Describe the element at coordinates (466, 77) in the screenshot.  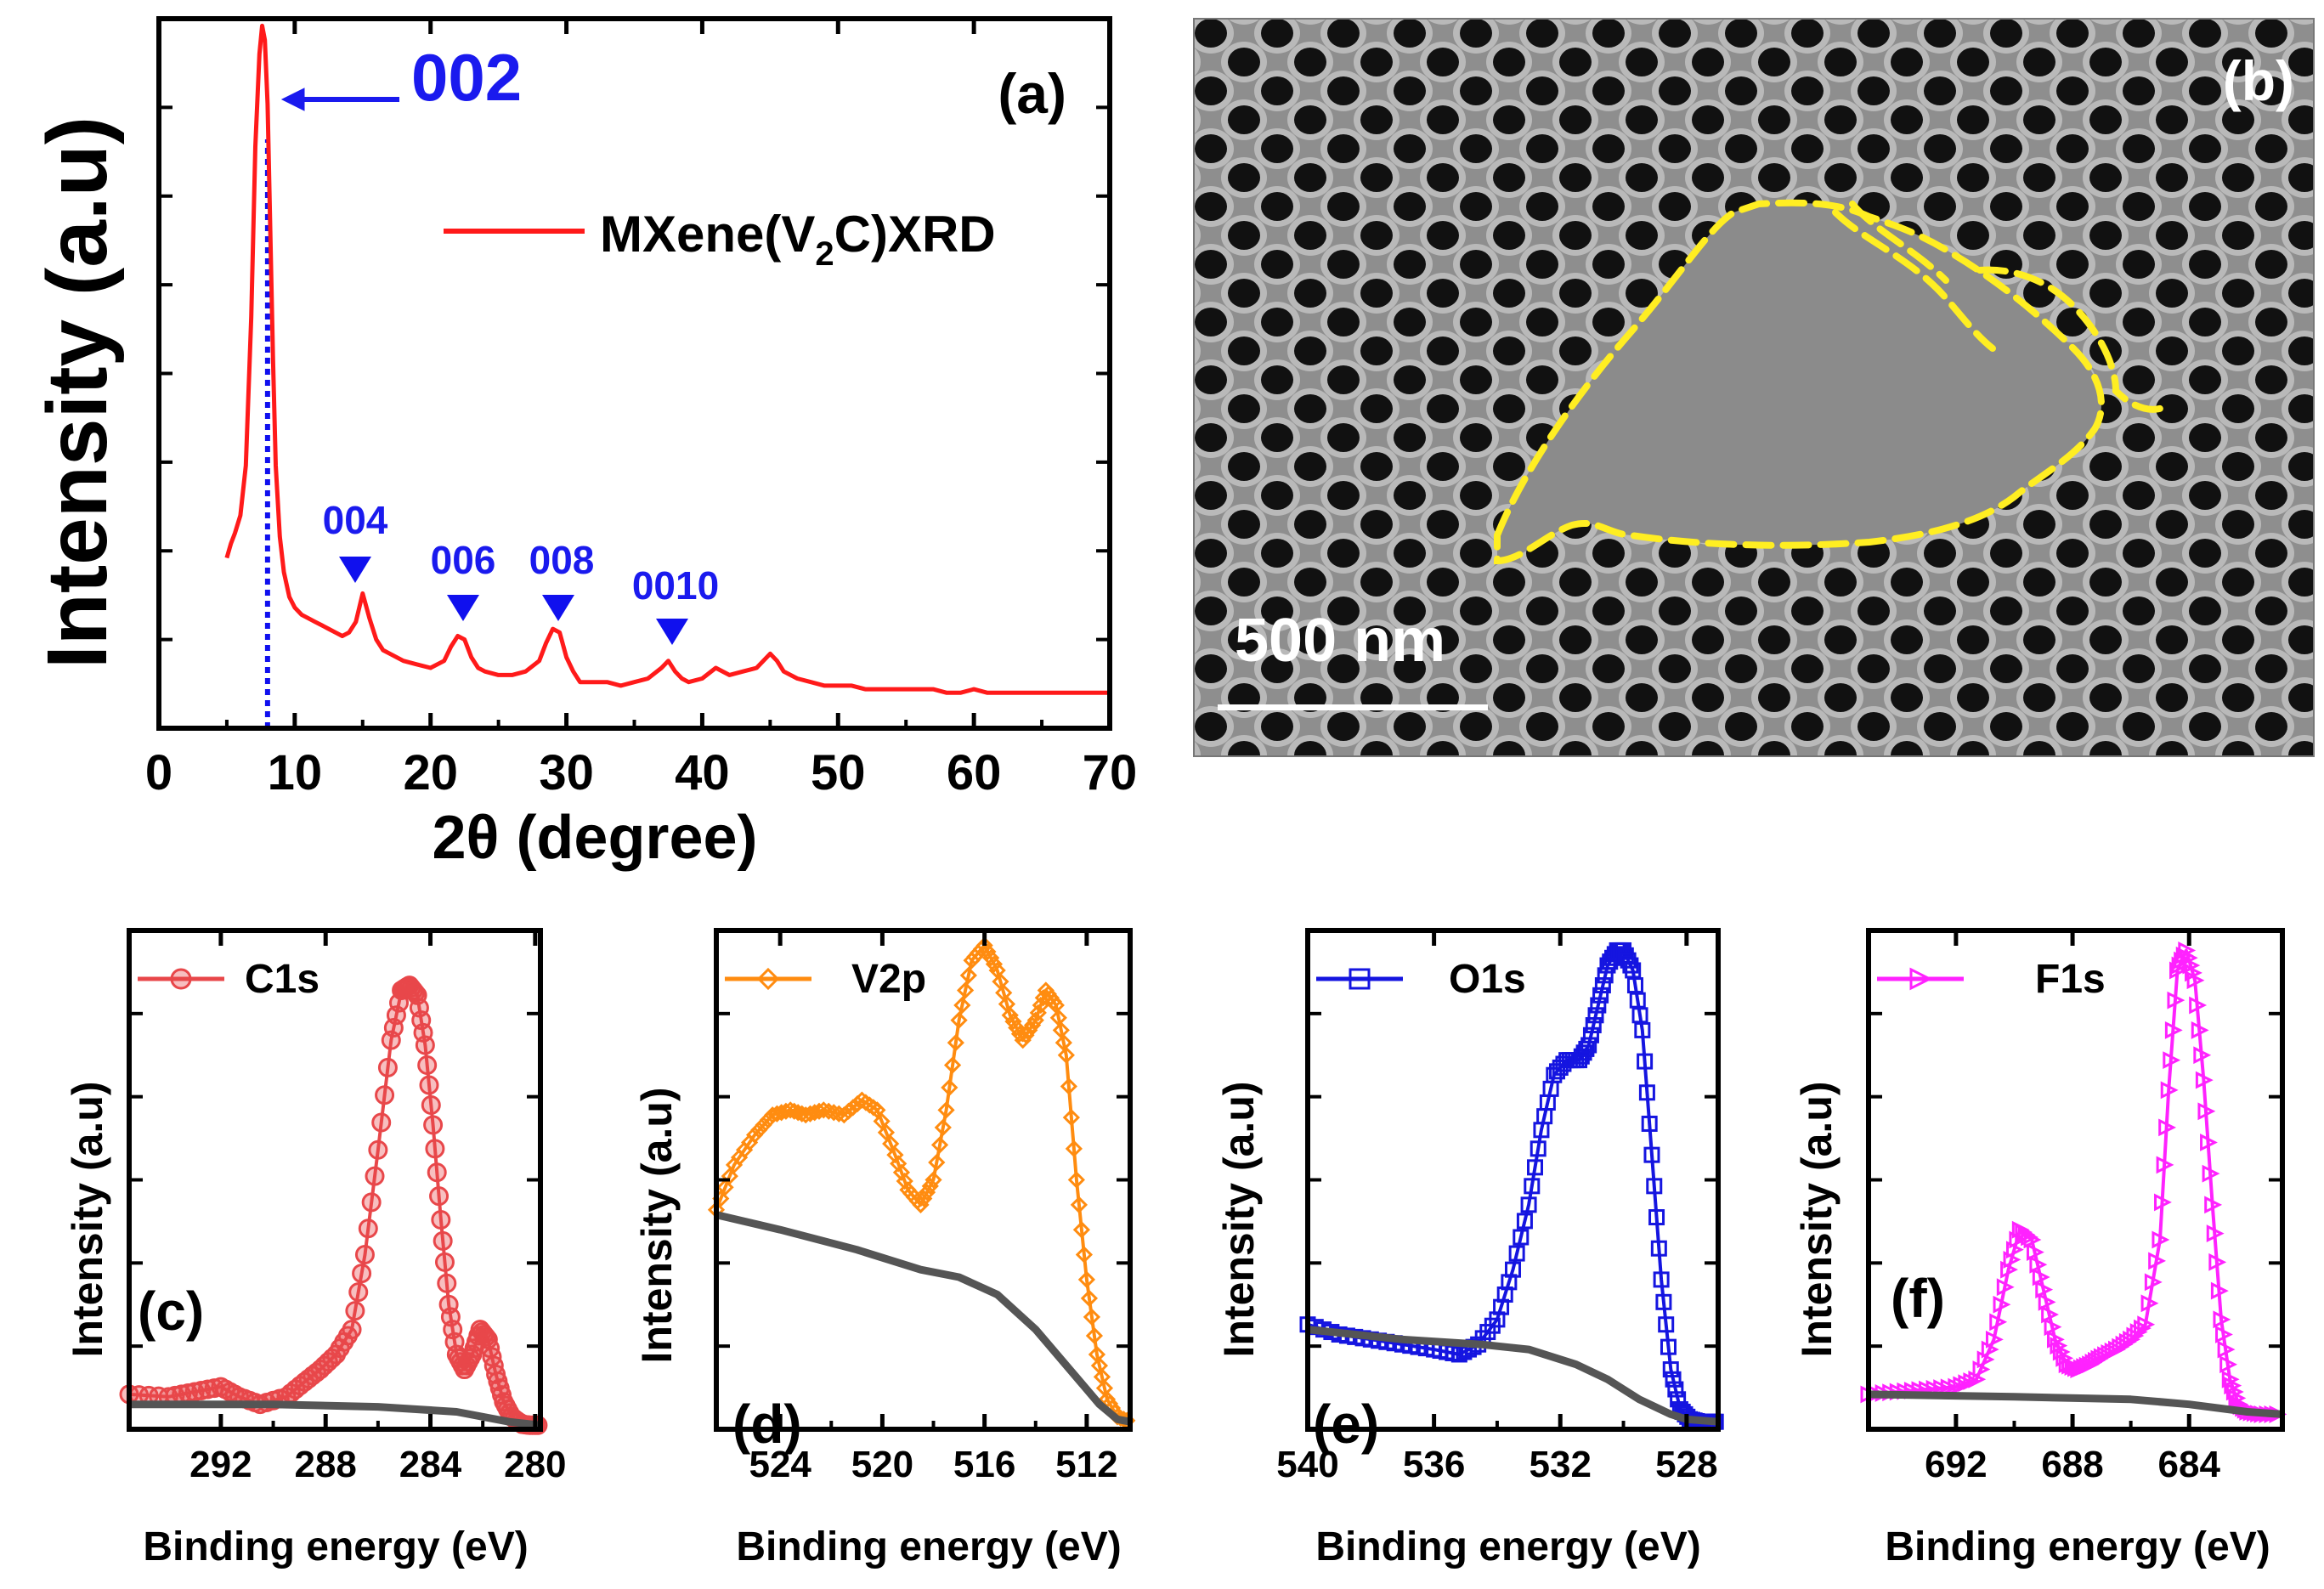
I see `peak-label-002: 002` at that location.